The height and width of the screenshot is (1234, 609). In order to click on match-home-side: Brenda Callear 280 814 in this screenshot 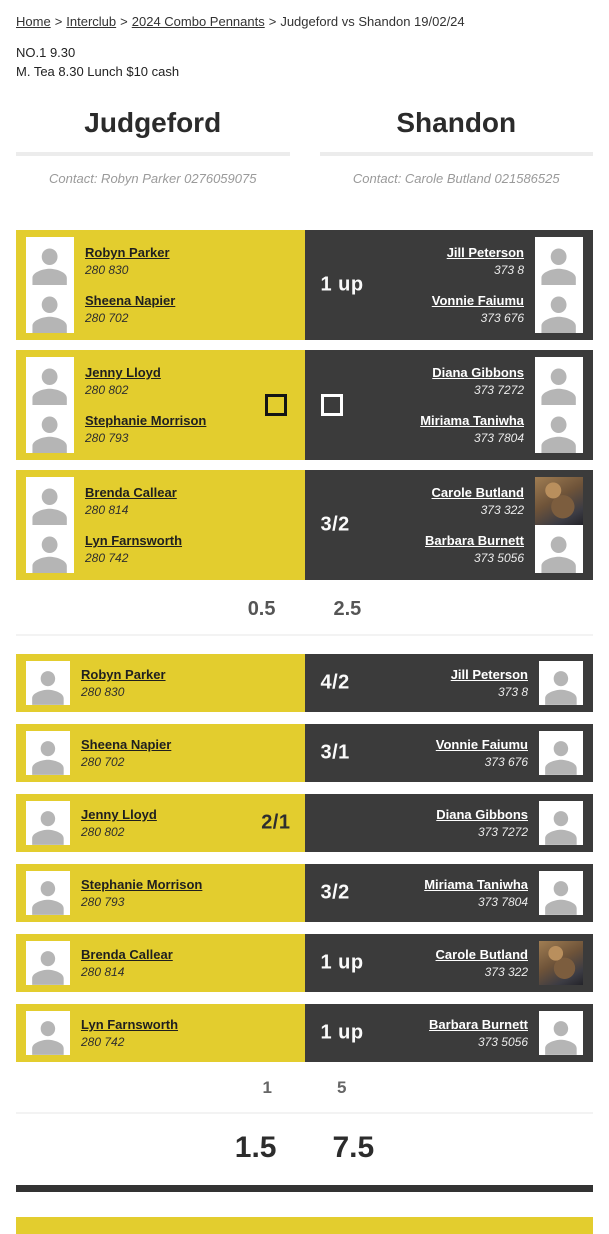, I will do `click(160, 963)`.